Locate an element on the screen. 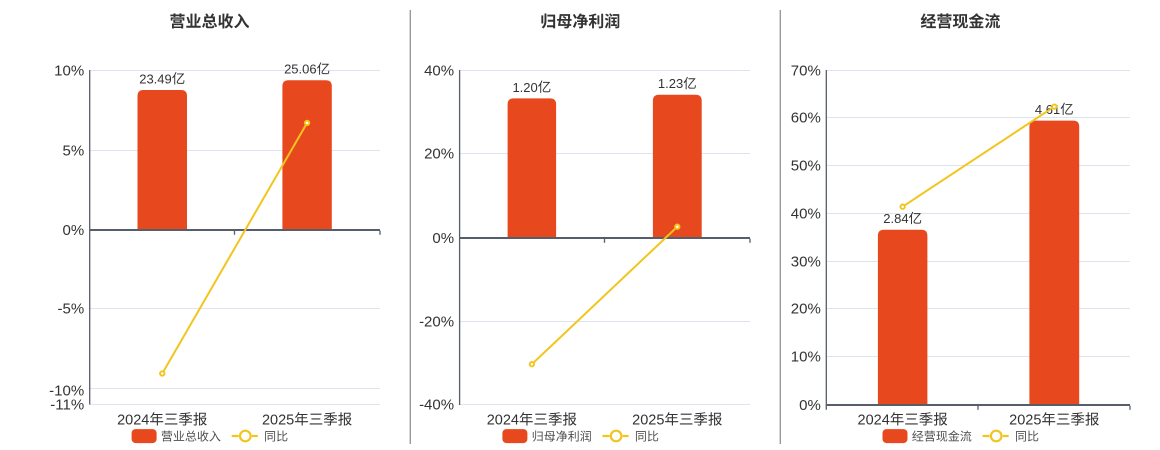 This screenshot has width=1160, height=450. svg-text: 50% is located at coordinates (806, 166).